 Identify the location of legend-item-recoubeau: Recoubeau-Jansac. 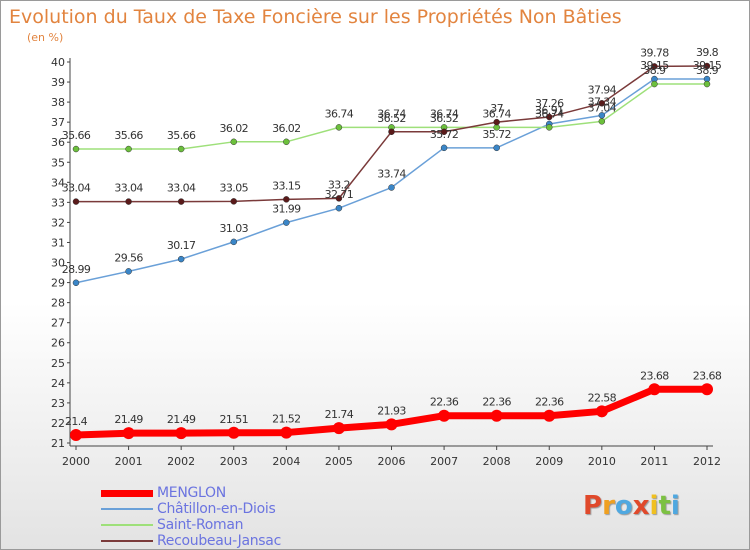
(191, 541).